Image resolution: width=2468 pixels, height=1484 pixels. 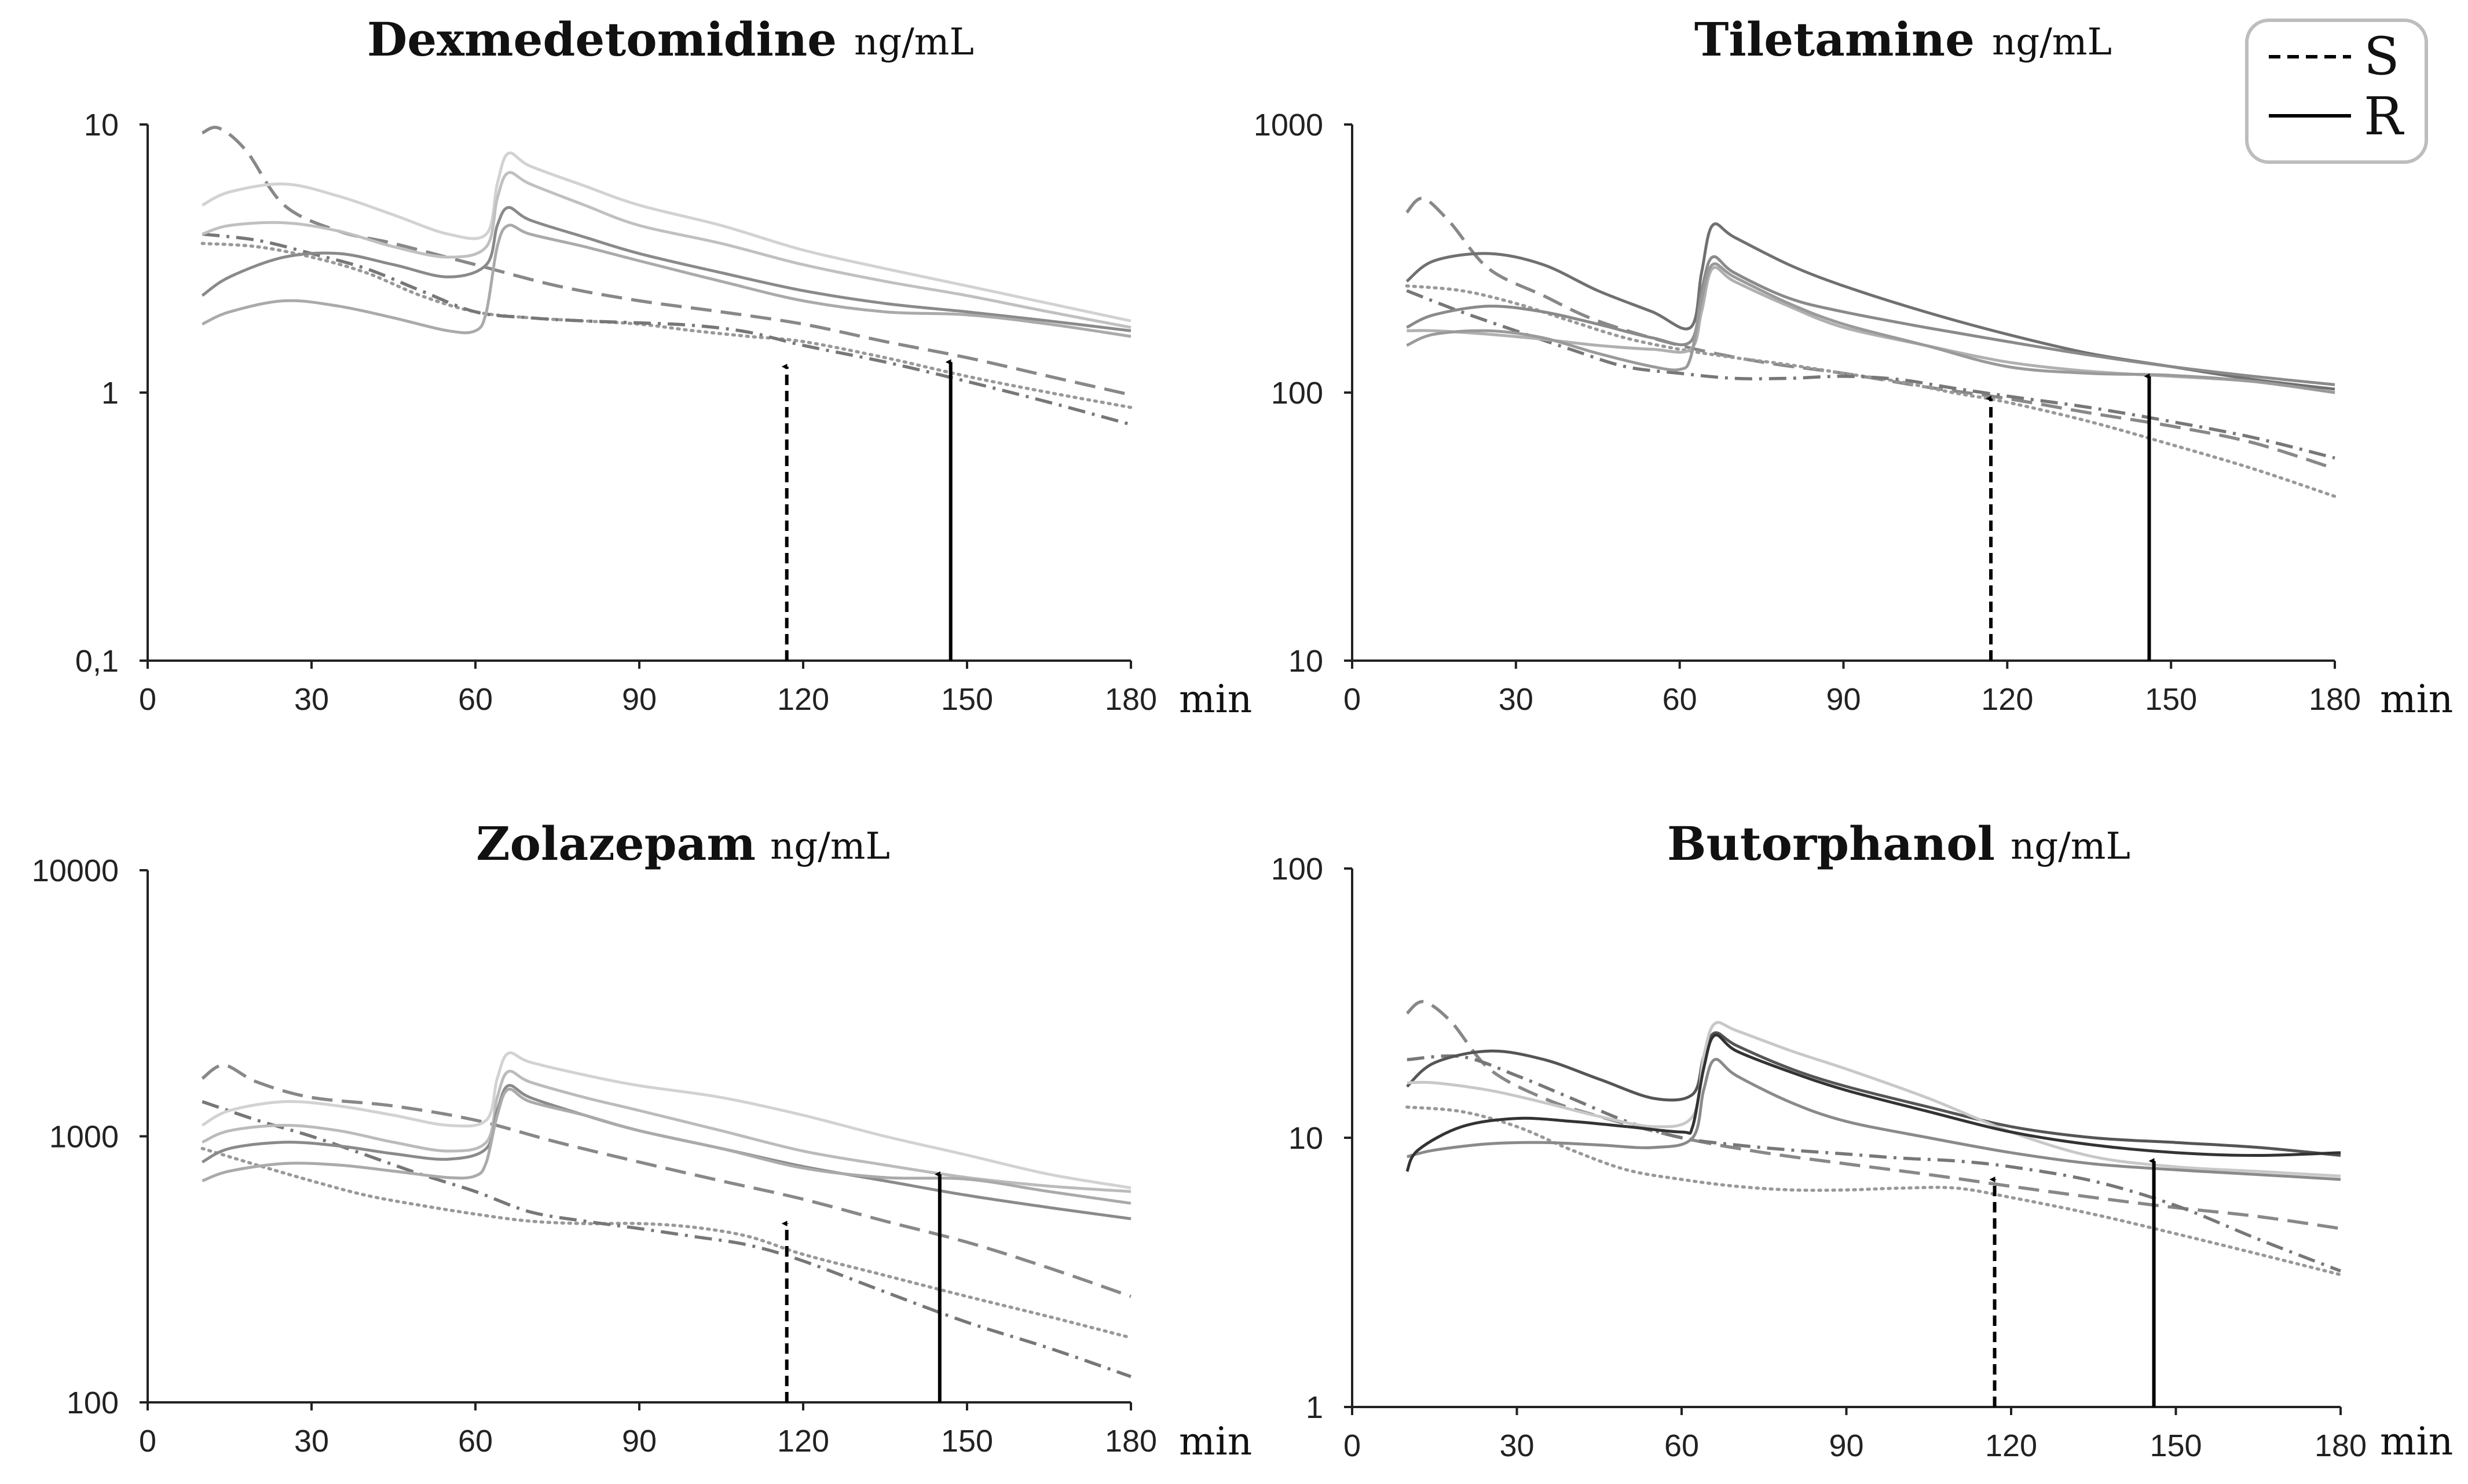 I want to click on legend: S R, so click(x=2336, y=91).